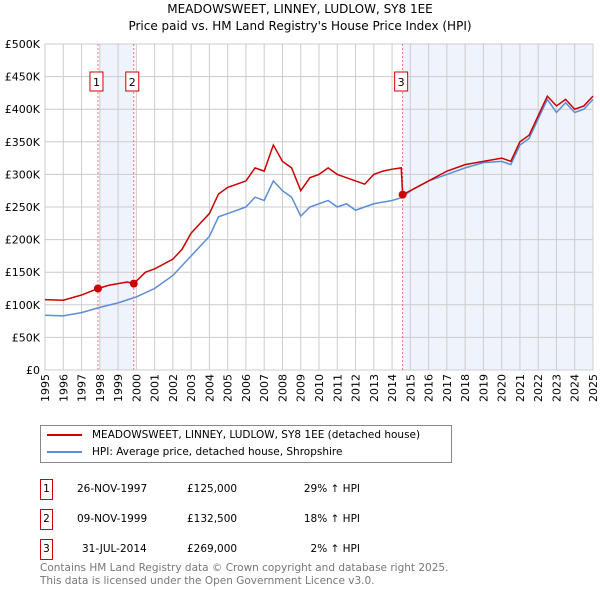  I want to click on x-tick-label: 2004, so click(209, 388).